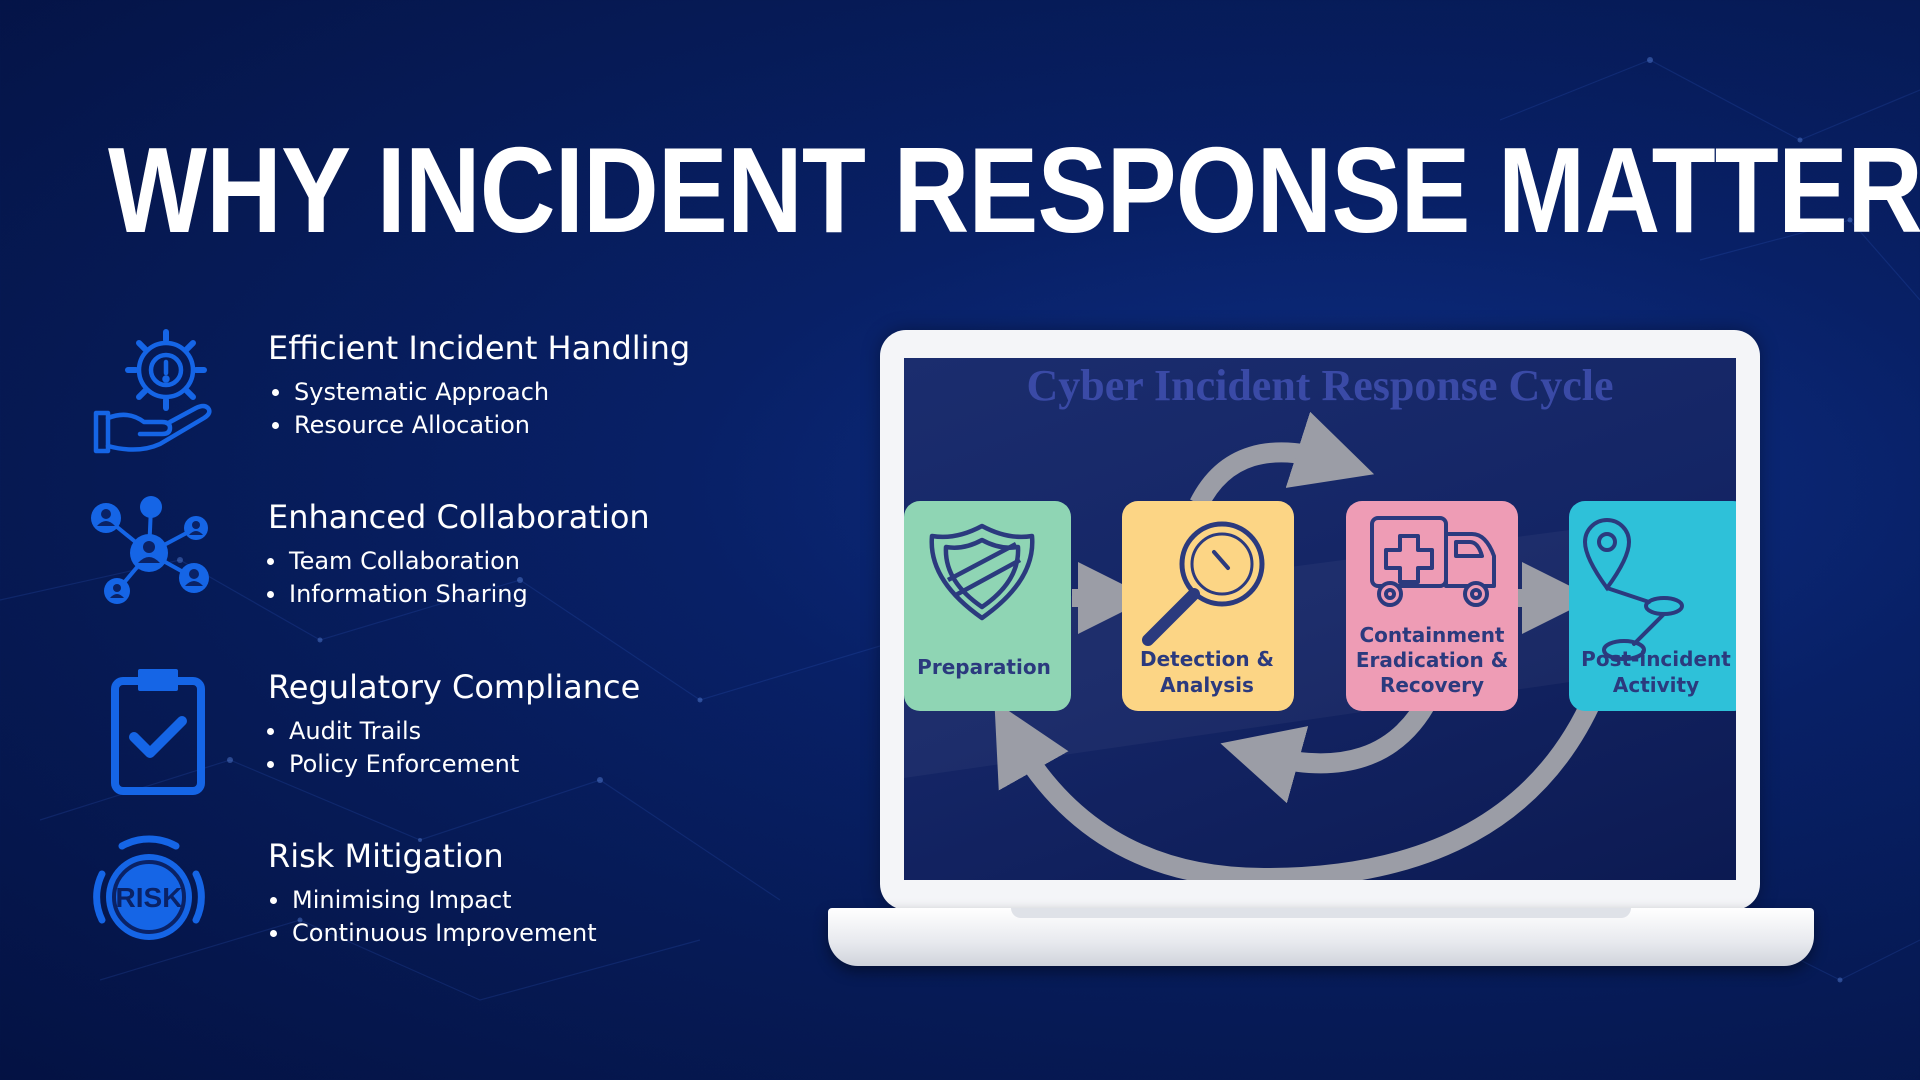 This screenshot has width=1920, height=1080. Describe the element at coordinates (431, 933) in the screenshot. I see `list-item: Continuous Improvement` at that location.